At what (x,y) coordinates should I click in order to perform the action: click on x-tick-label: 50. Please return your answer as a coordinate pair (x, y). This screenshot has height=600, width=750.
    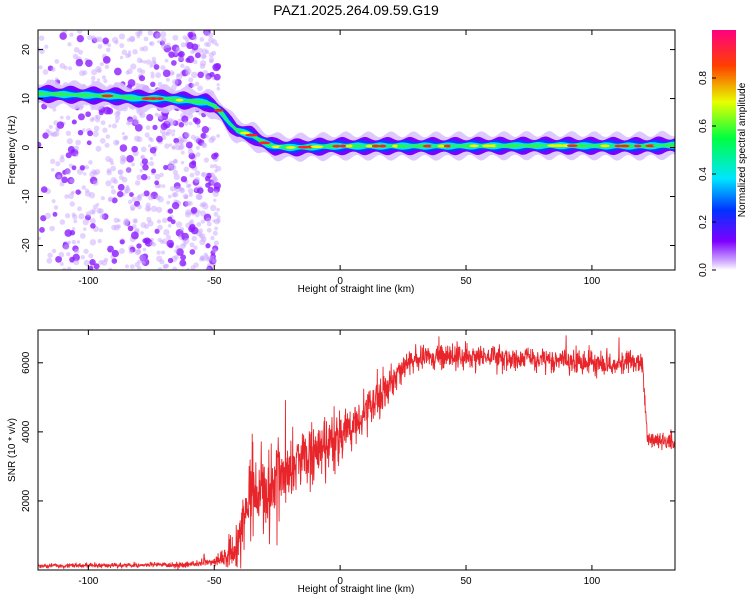
    Looking at the image, I should click on (466, 581).